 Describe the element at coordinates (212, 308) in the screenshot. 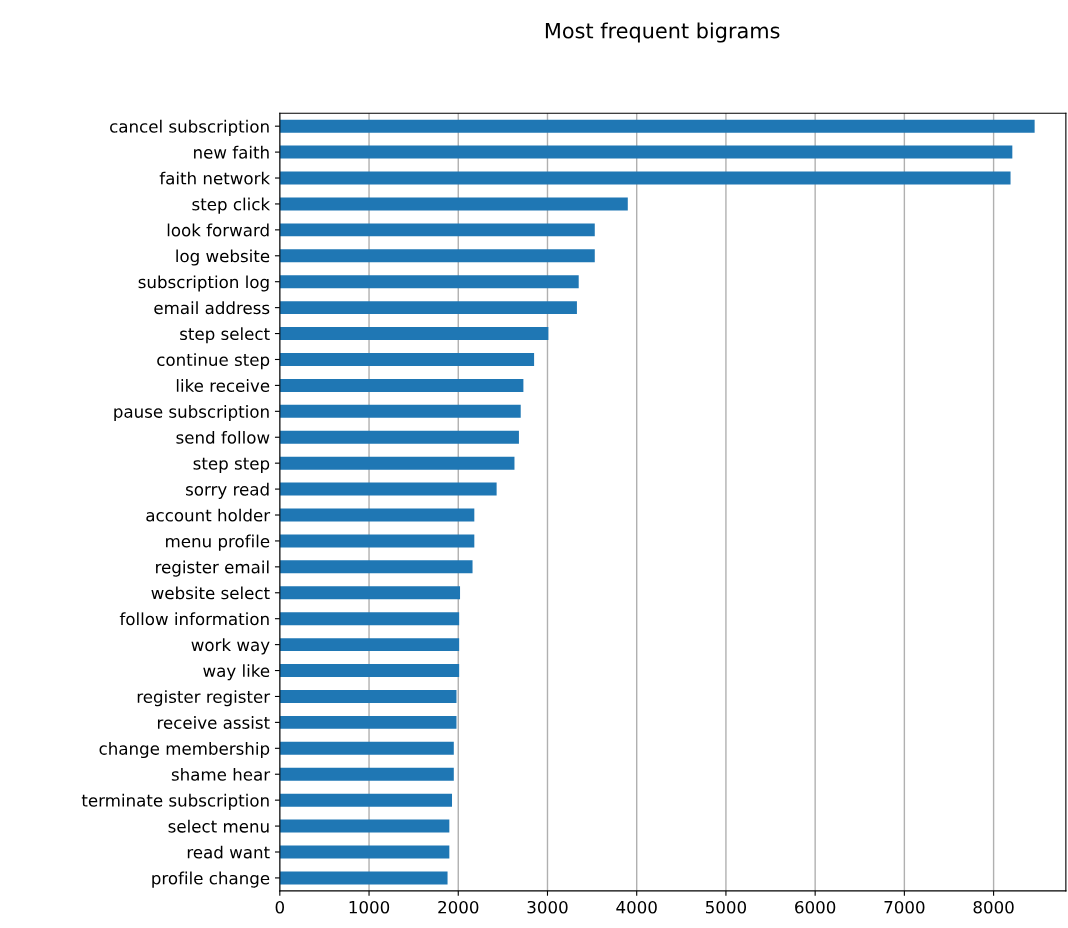

I see `y-tick-label: email address` at that location.